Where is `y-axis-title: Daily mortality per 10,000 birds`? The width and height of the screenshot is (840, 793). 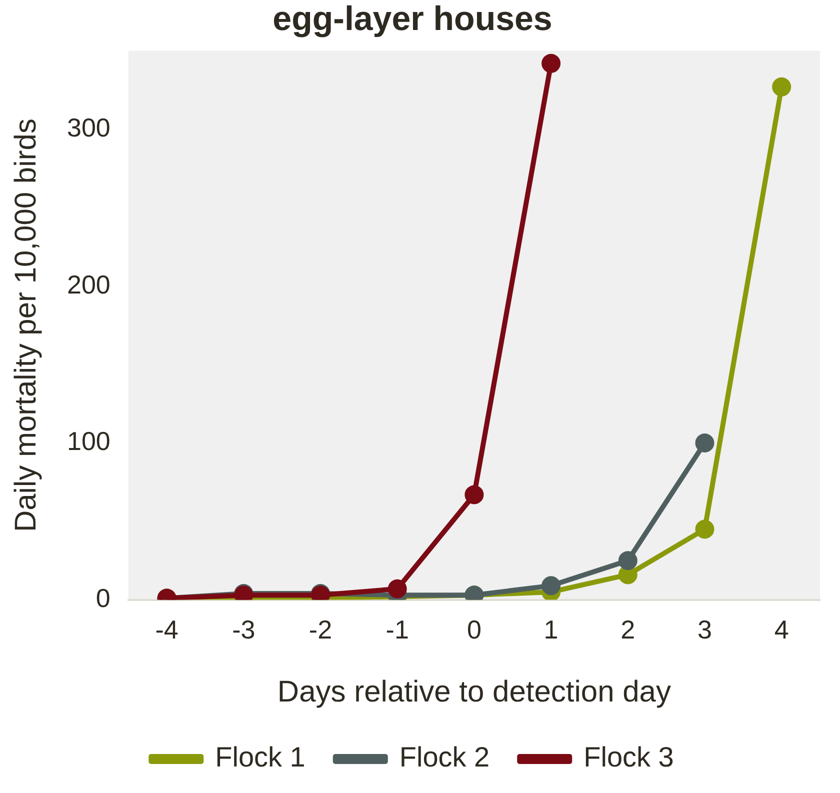
y-axis-title: Daily mortality per 10,000 birds is located at coordinates (25, 325).